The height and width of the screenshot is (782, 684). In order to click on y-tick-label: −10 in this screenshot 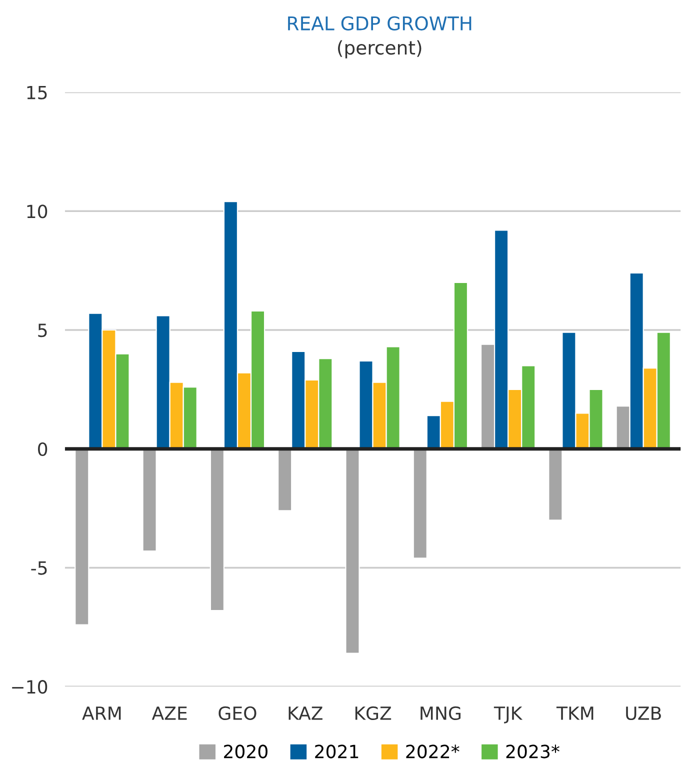, I will do `click(30, 687)`.